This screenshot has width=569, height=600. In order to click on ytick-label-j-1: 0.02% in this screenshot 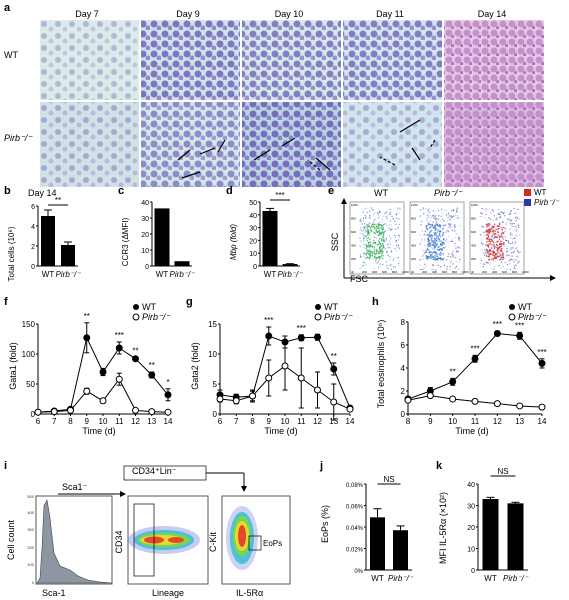, I will do `click(355, 551)`.